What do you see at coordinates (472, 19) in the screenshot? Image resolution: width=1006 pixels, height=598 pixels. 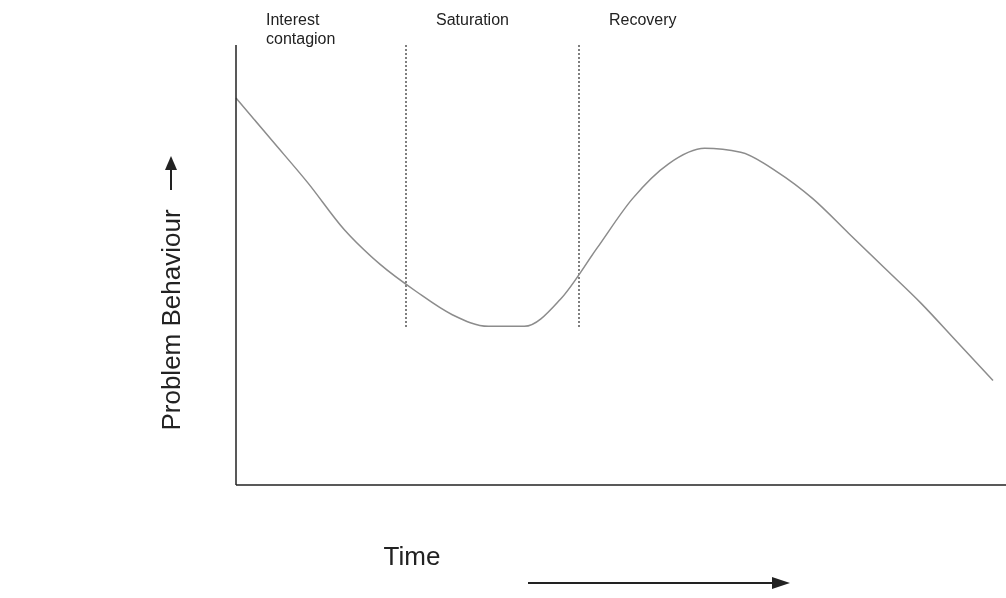 I see `text: Saturation` at bounding box center [472, 19].